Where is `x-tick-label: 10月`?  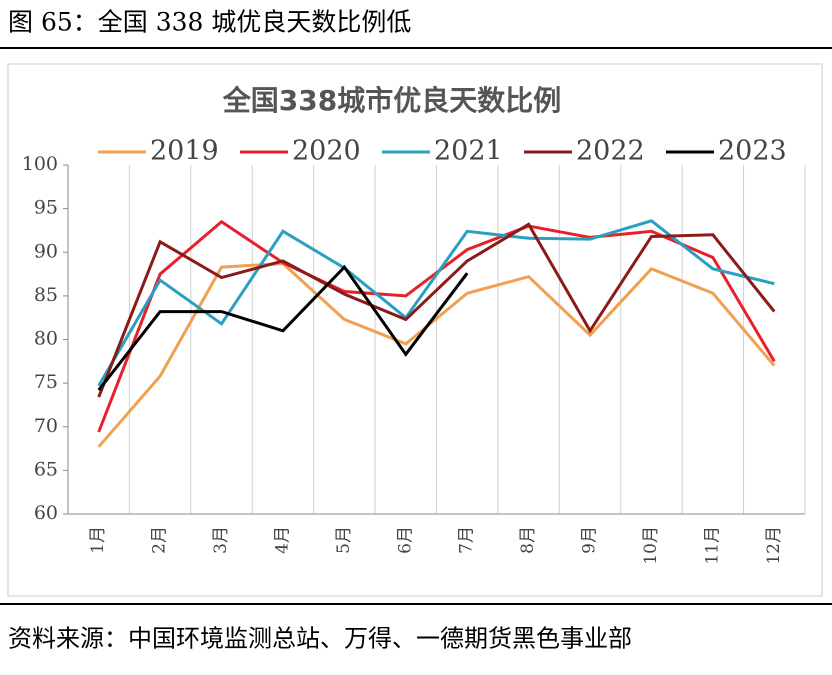 x-tick-label: 10月 is located at coordinates (651, 545).